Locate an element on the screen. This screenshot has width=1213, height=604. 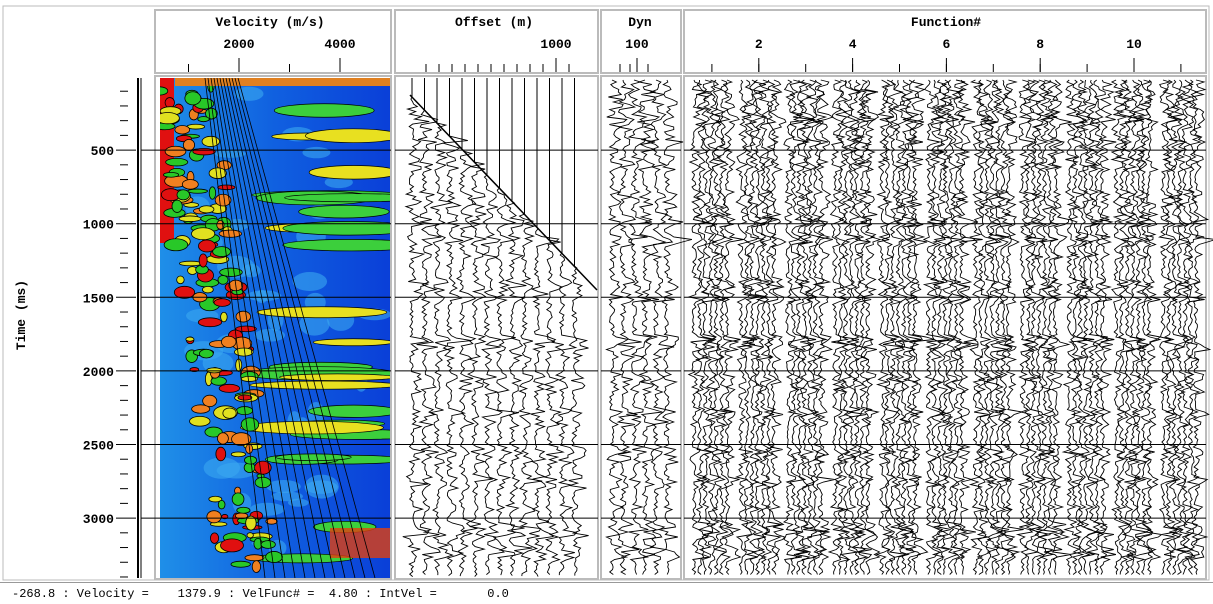
y-tick-label: 2000 is located at coordinates (98, 372).